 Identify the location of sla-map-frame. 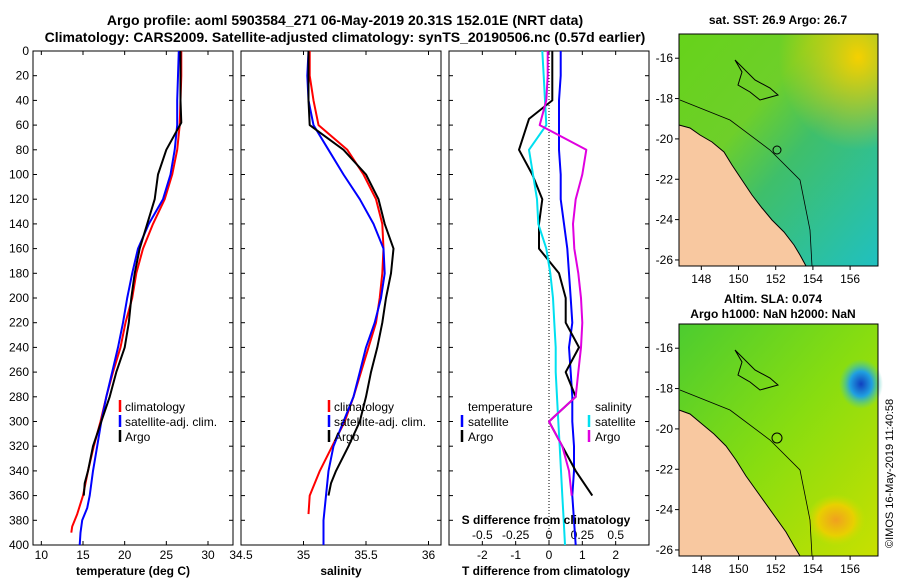
(778, 440).